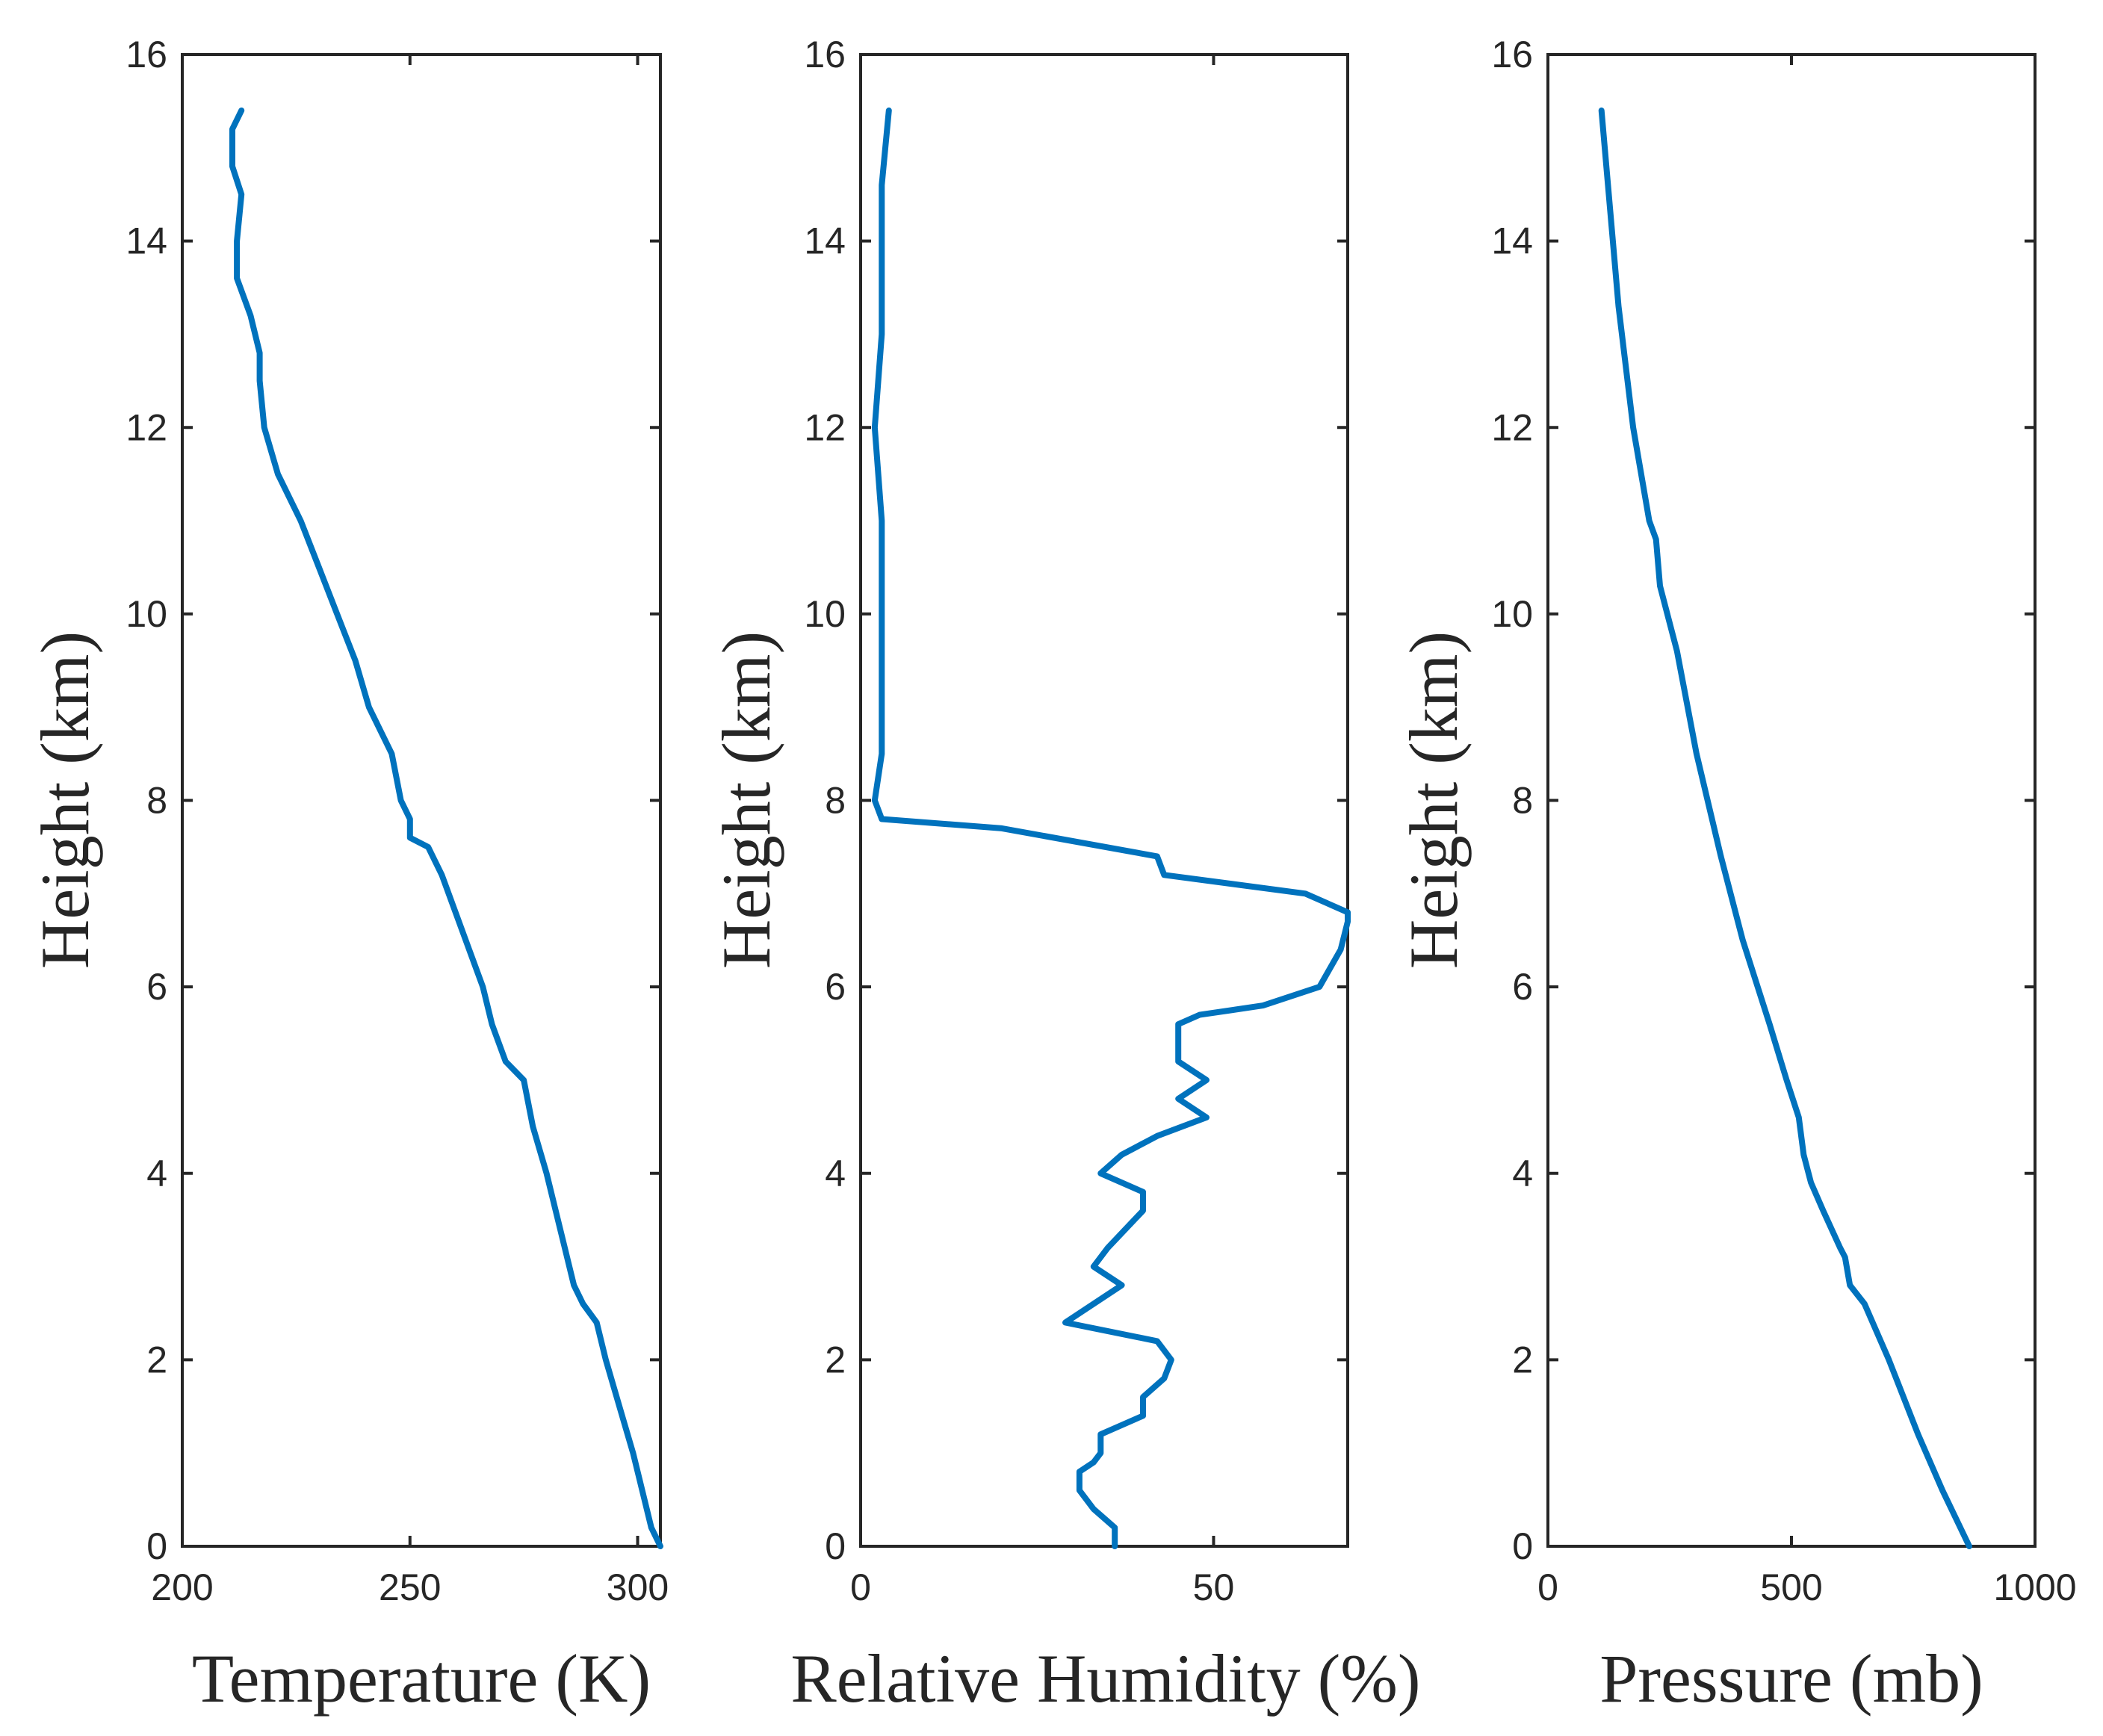 The height and width of the screenshot is (1736, 2103). I want to click on humidity-ytick-label: 0, so click(835, 1546).